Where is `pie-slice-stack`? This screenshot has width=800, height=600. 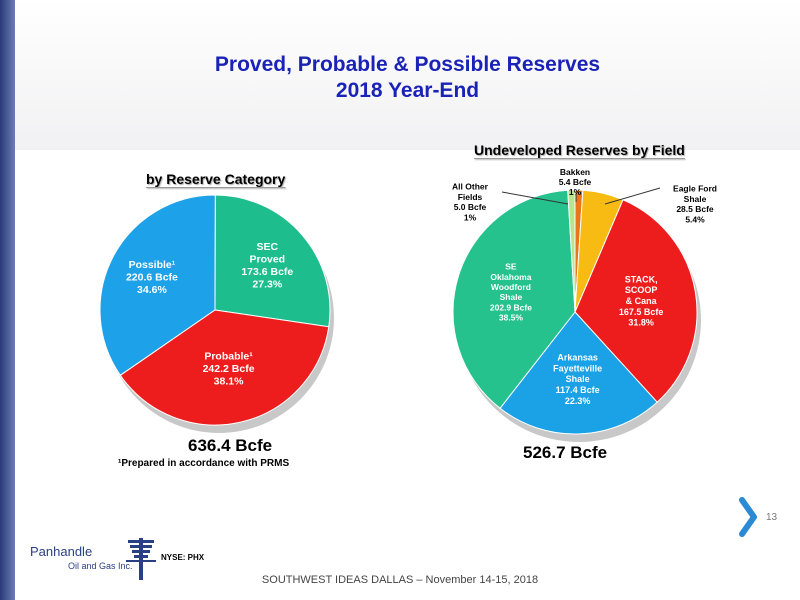 pie-slice-stack is located at coordinates (636, 301).